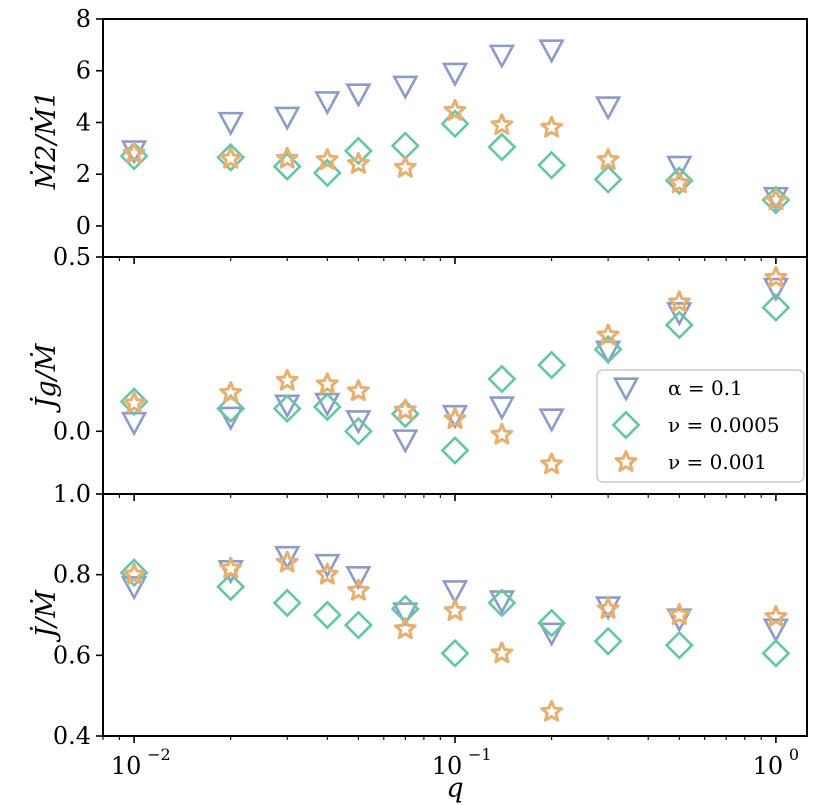 The image size is (830, 805). What do you see at coordinates (78, 344) in the screenshot?
I see `yticks-middle: 0.0 0.5` at bounding box center [78, 344].